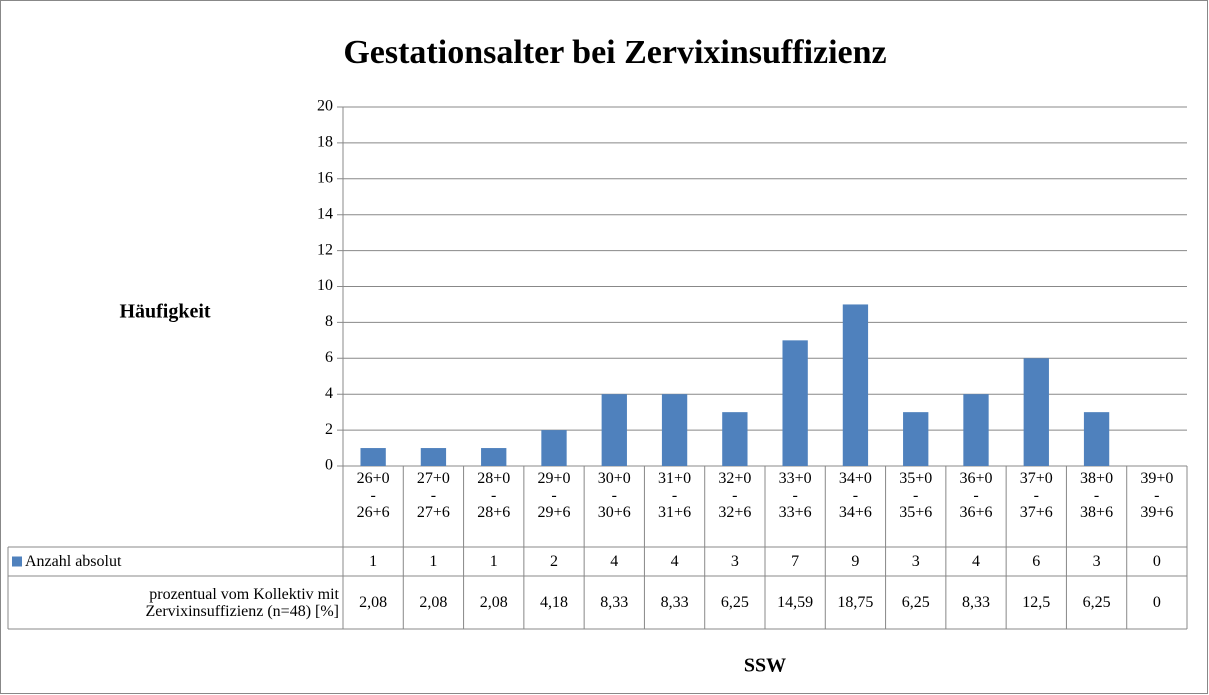 The width and height of the screenshot is (1209, 695). I want to click on x-tick-label: 35+0 - 35+6, so click(916, 495).